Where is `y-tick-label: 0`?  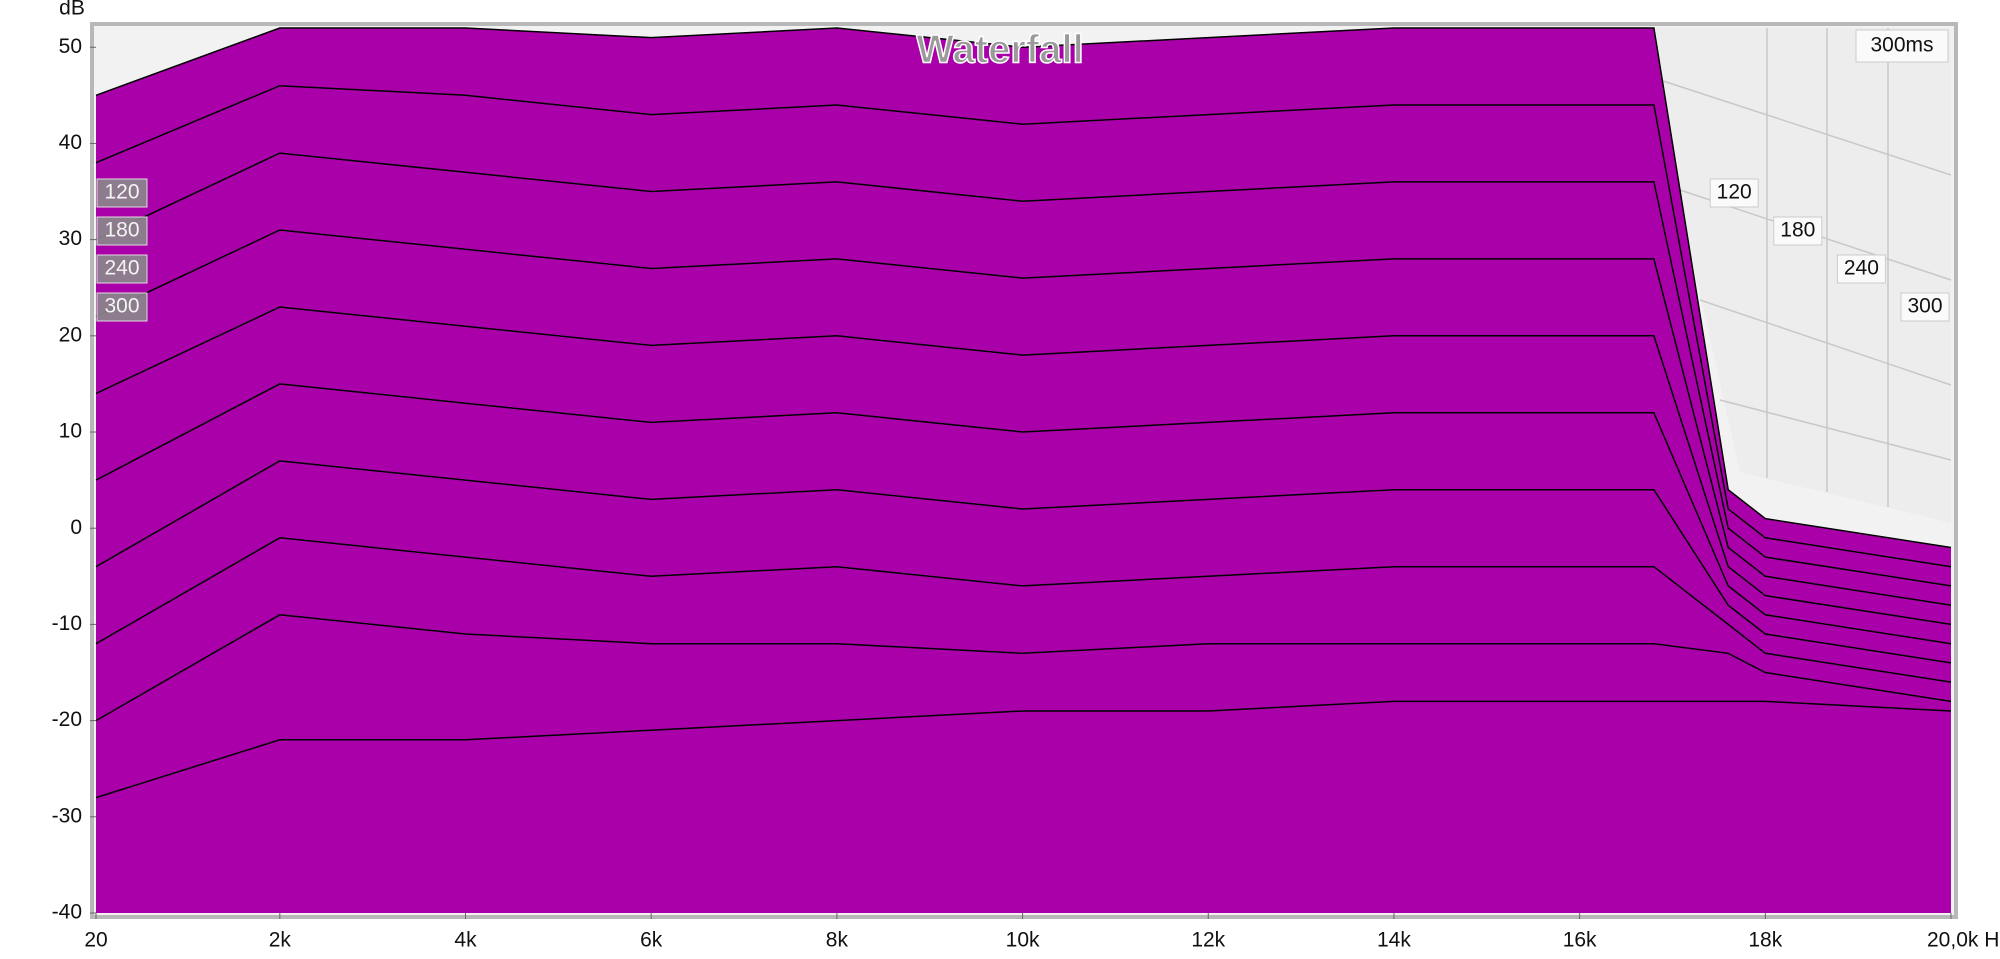 y-tick-label: 0 is located at coordinates (76, 527).